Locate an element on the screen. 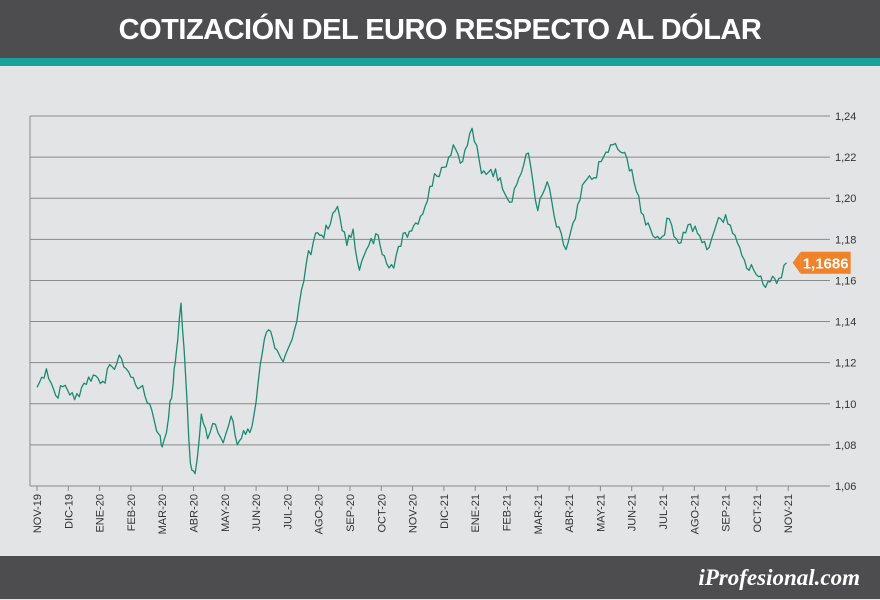 The image size is (880, 600). x-tick-label: MAY-20 is located at coordinates (226, 513).